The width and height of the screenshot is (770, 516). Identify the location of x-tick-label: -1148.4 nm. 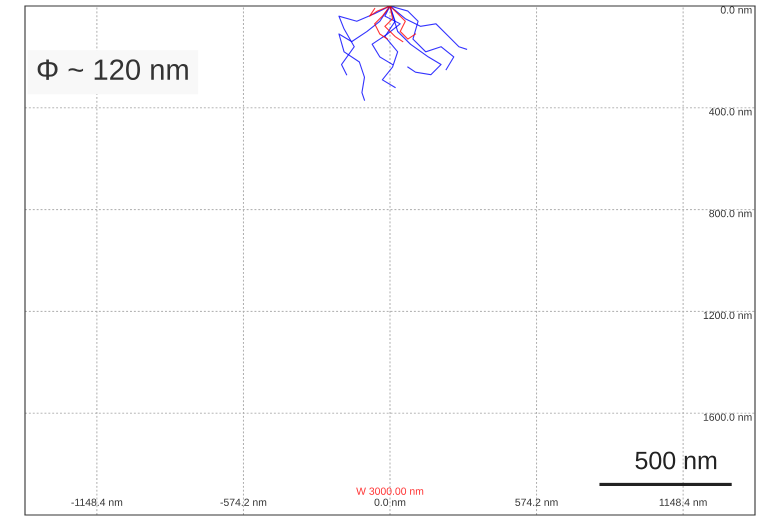
(96, 502).